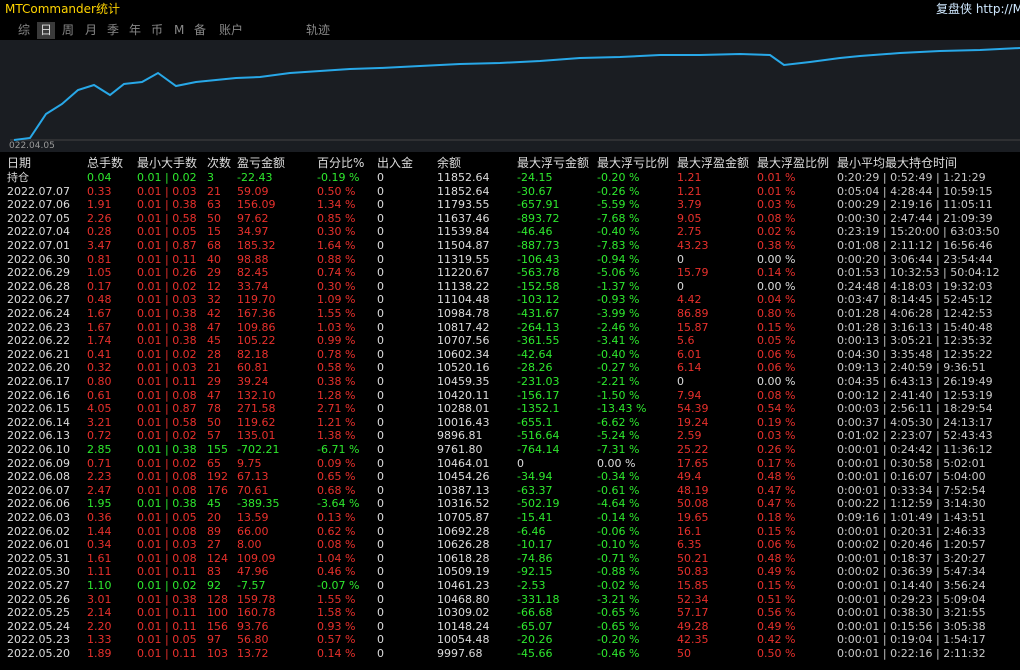  What do you see at coordinates (99, 273) in the screenshot?
I see `table-cell: 1.05` at bounding box center [99, 273].